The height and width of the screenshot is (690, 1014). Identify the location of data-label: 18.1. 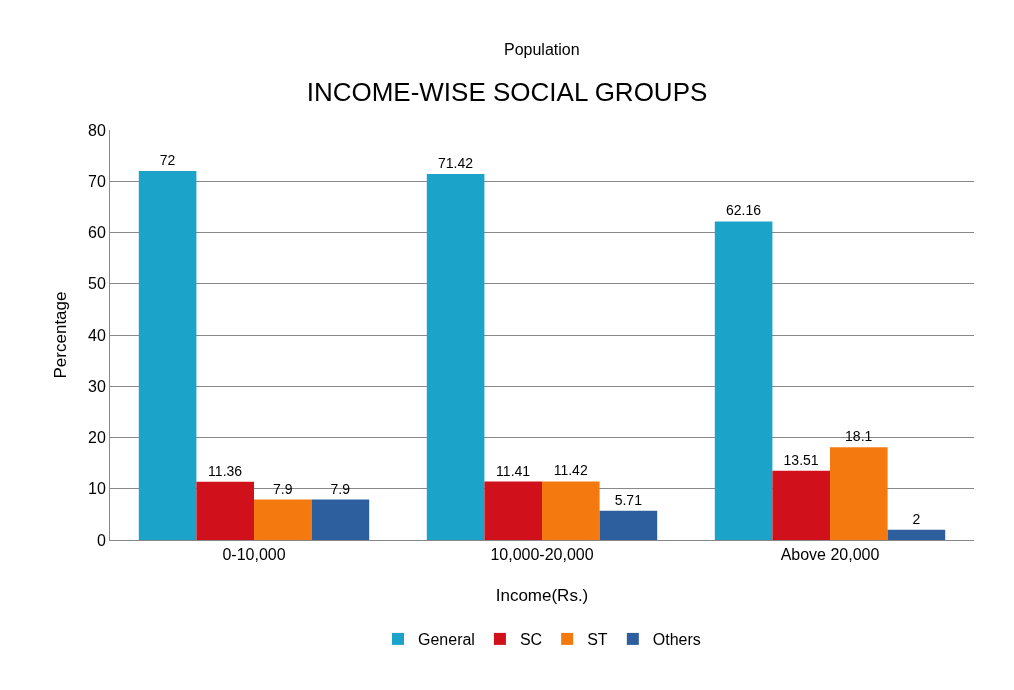
(859, 436).